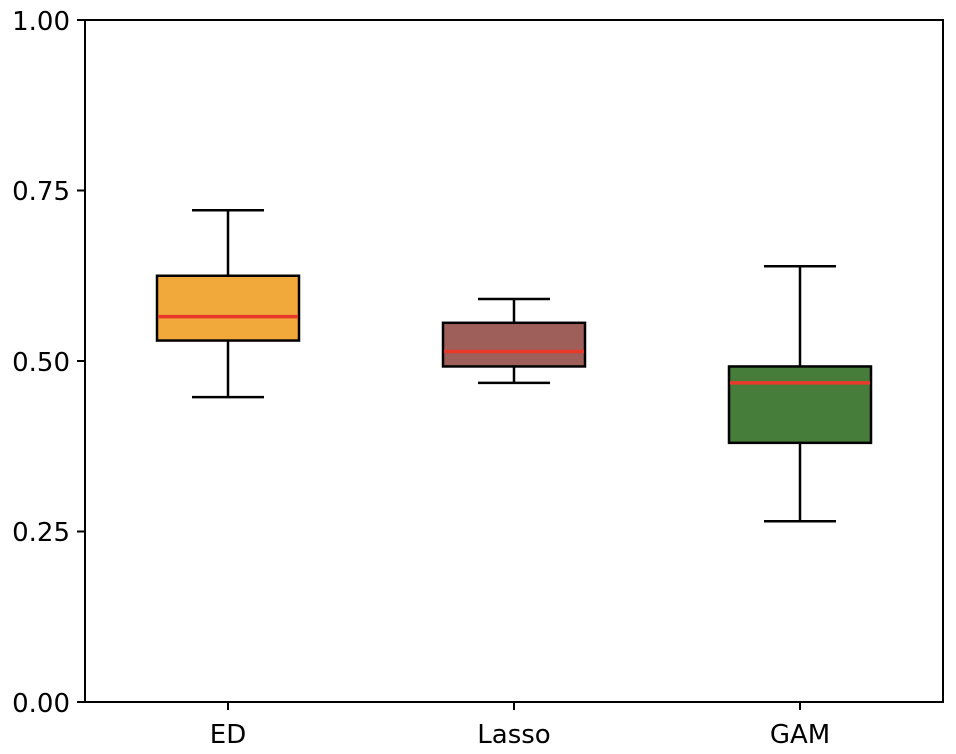 The image size is (956, 754). What do you see at coordinates (228, 735) in the screenshot?
I see `x-tick-label-ed: ED` at bounding box center [228, 735].